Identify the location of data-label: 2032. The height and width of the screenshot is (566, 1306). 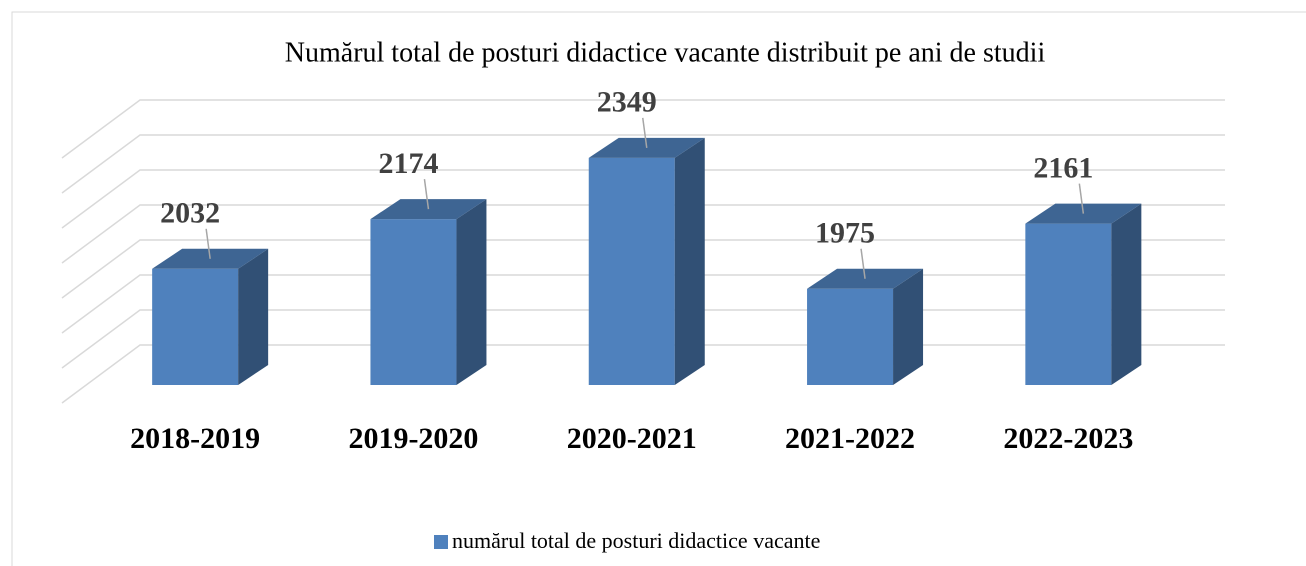
(190, 213).